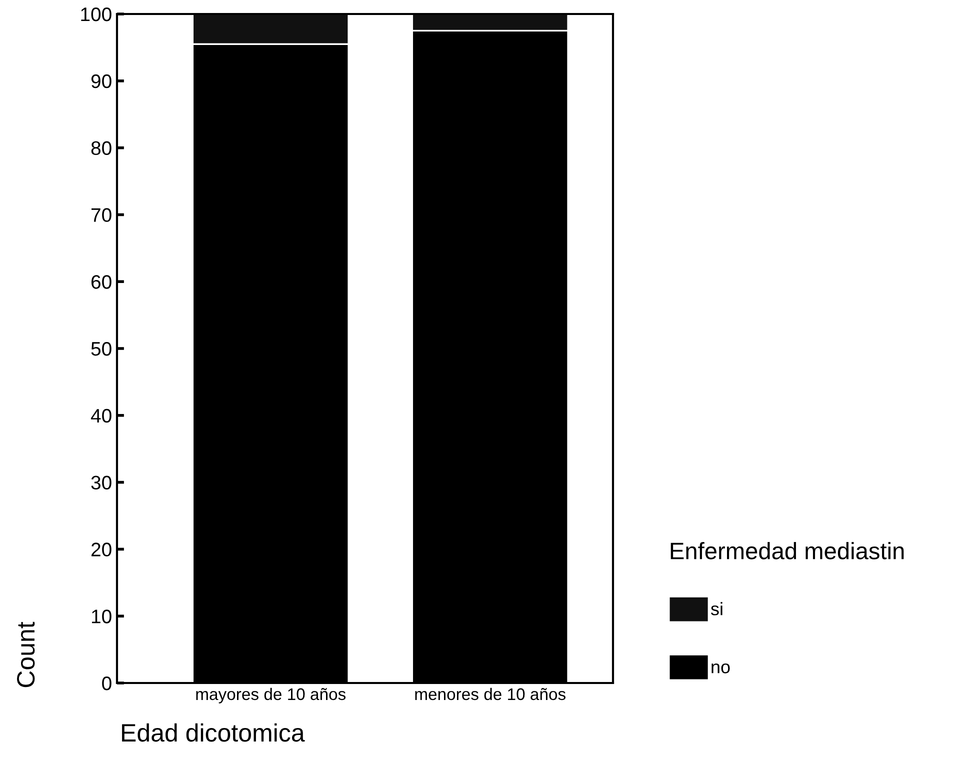 Image resolution: width=962 pixels, height=778 pixels. What do you see at coordinates (101, 349) in the screenshot?
I see `y-tick-label: 50` at bounding box center [101, 349].